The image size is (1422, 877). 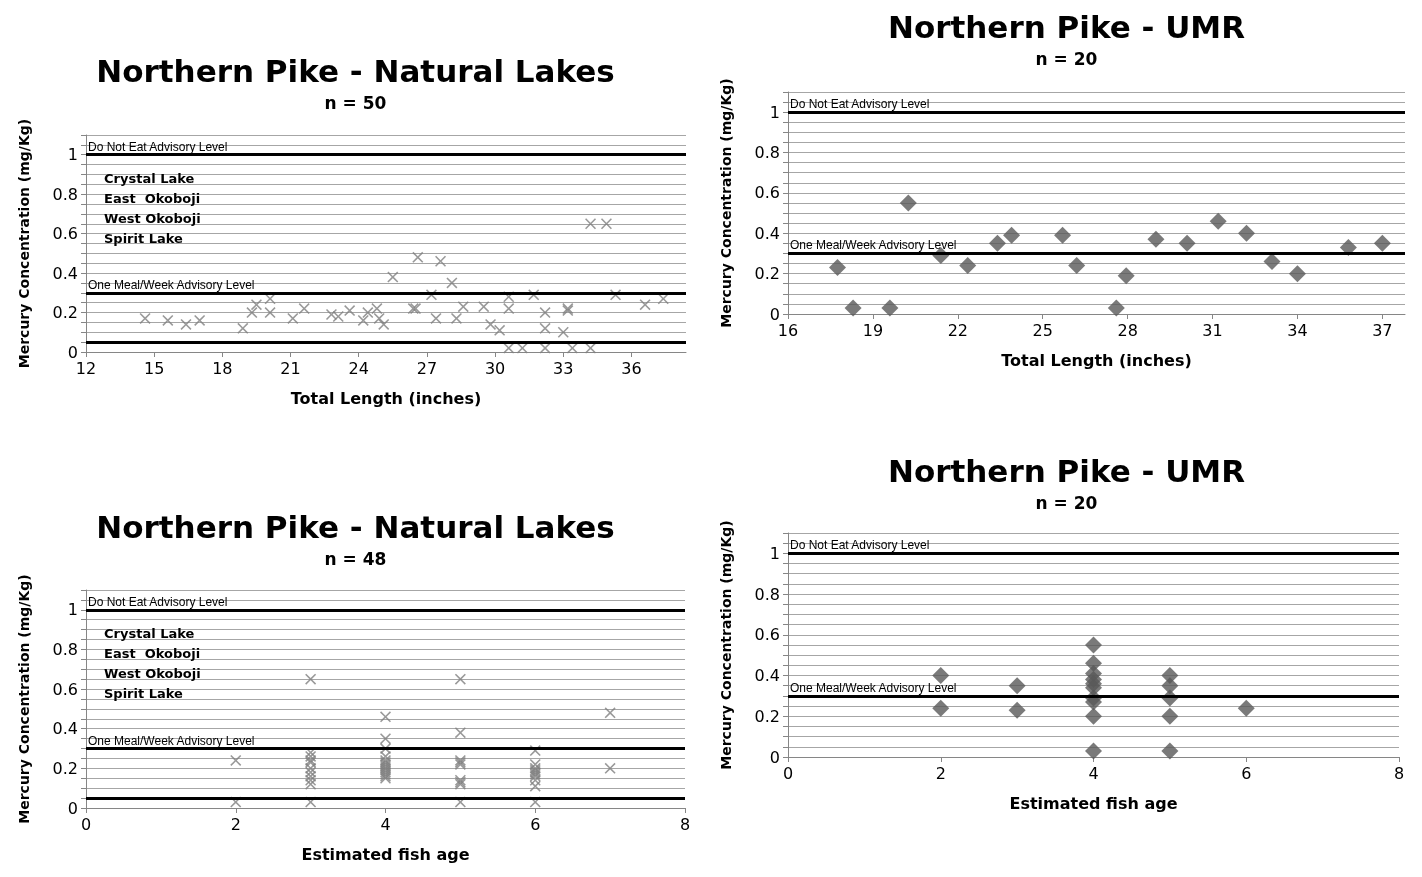 I want to click on x-tick-label: 21, so click(x=290, y=368).